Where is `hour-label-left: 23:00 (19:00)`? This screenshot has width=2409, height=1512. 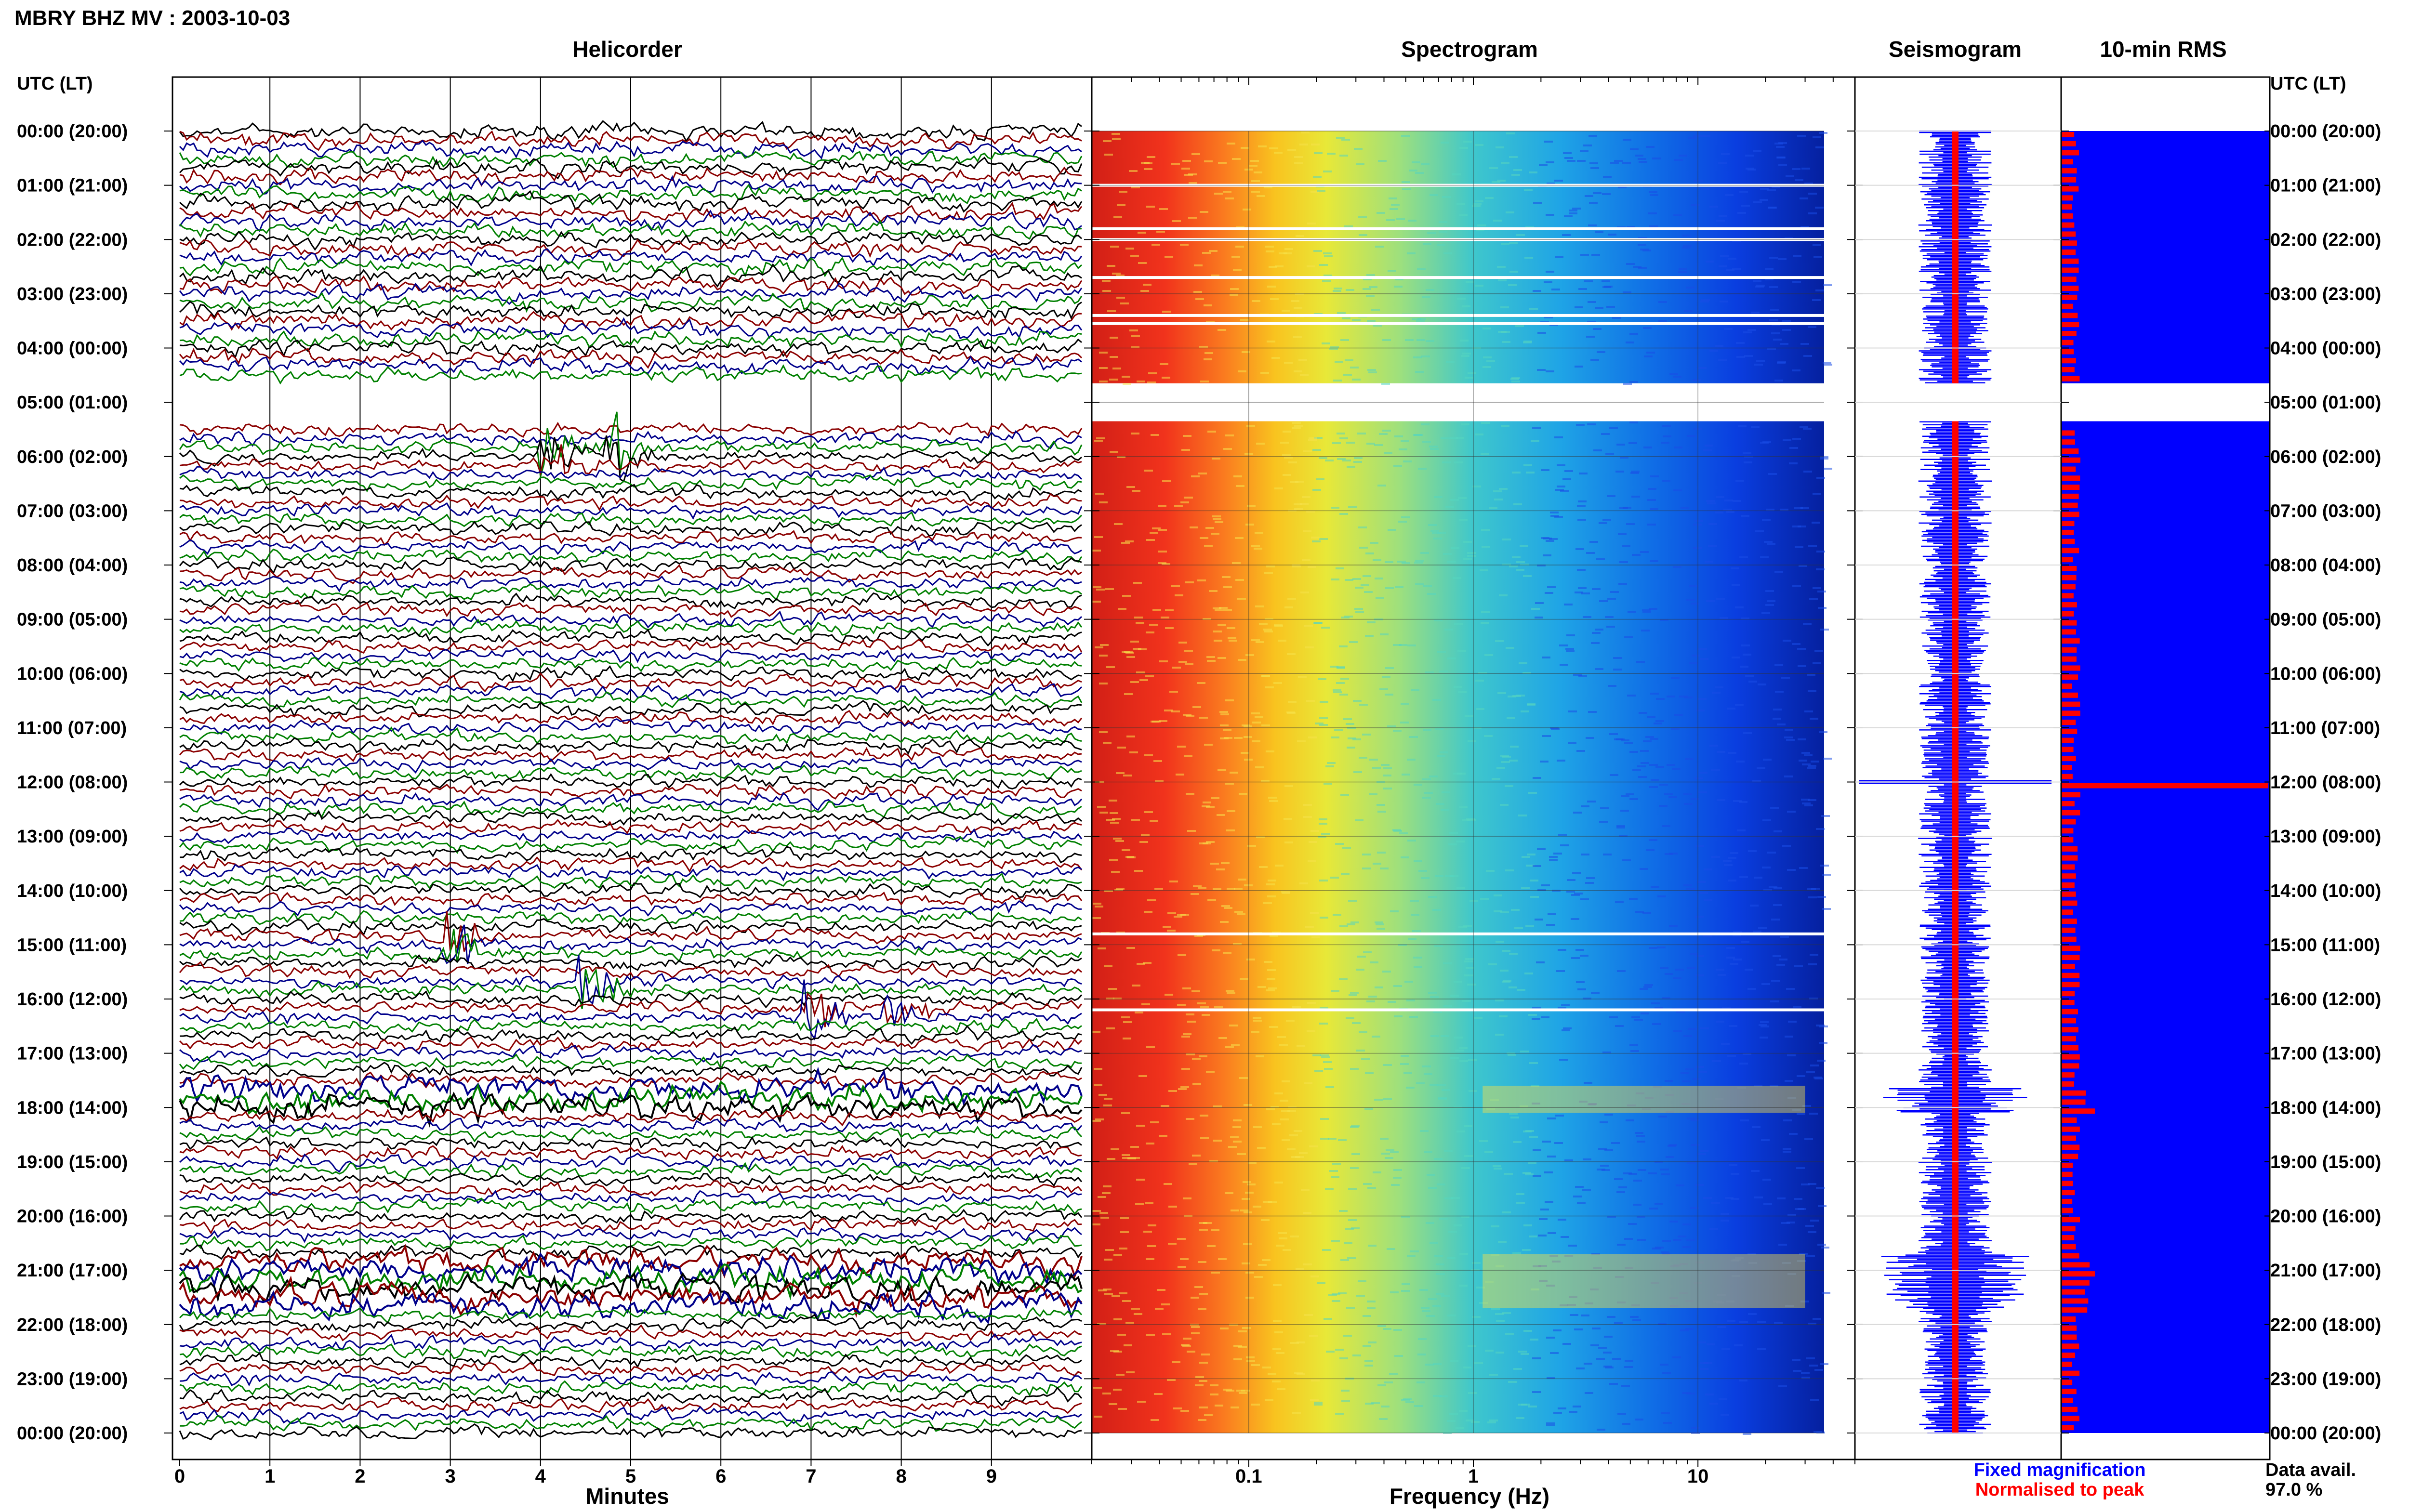
hour-label-left: 23:00 (19:00) is located at coordinates (72, 1379).